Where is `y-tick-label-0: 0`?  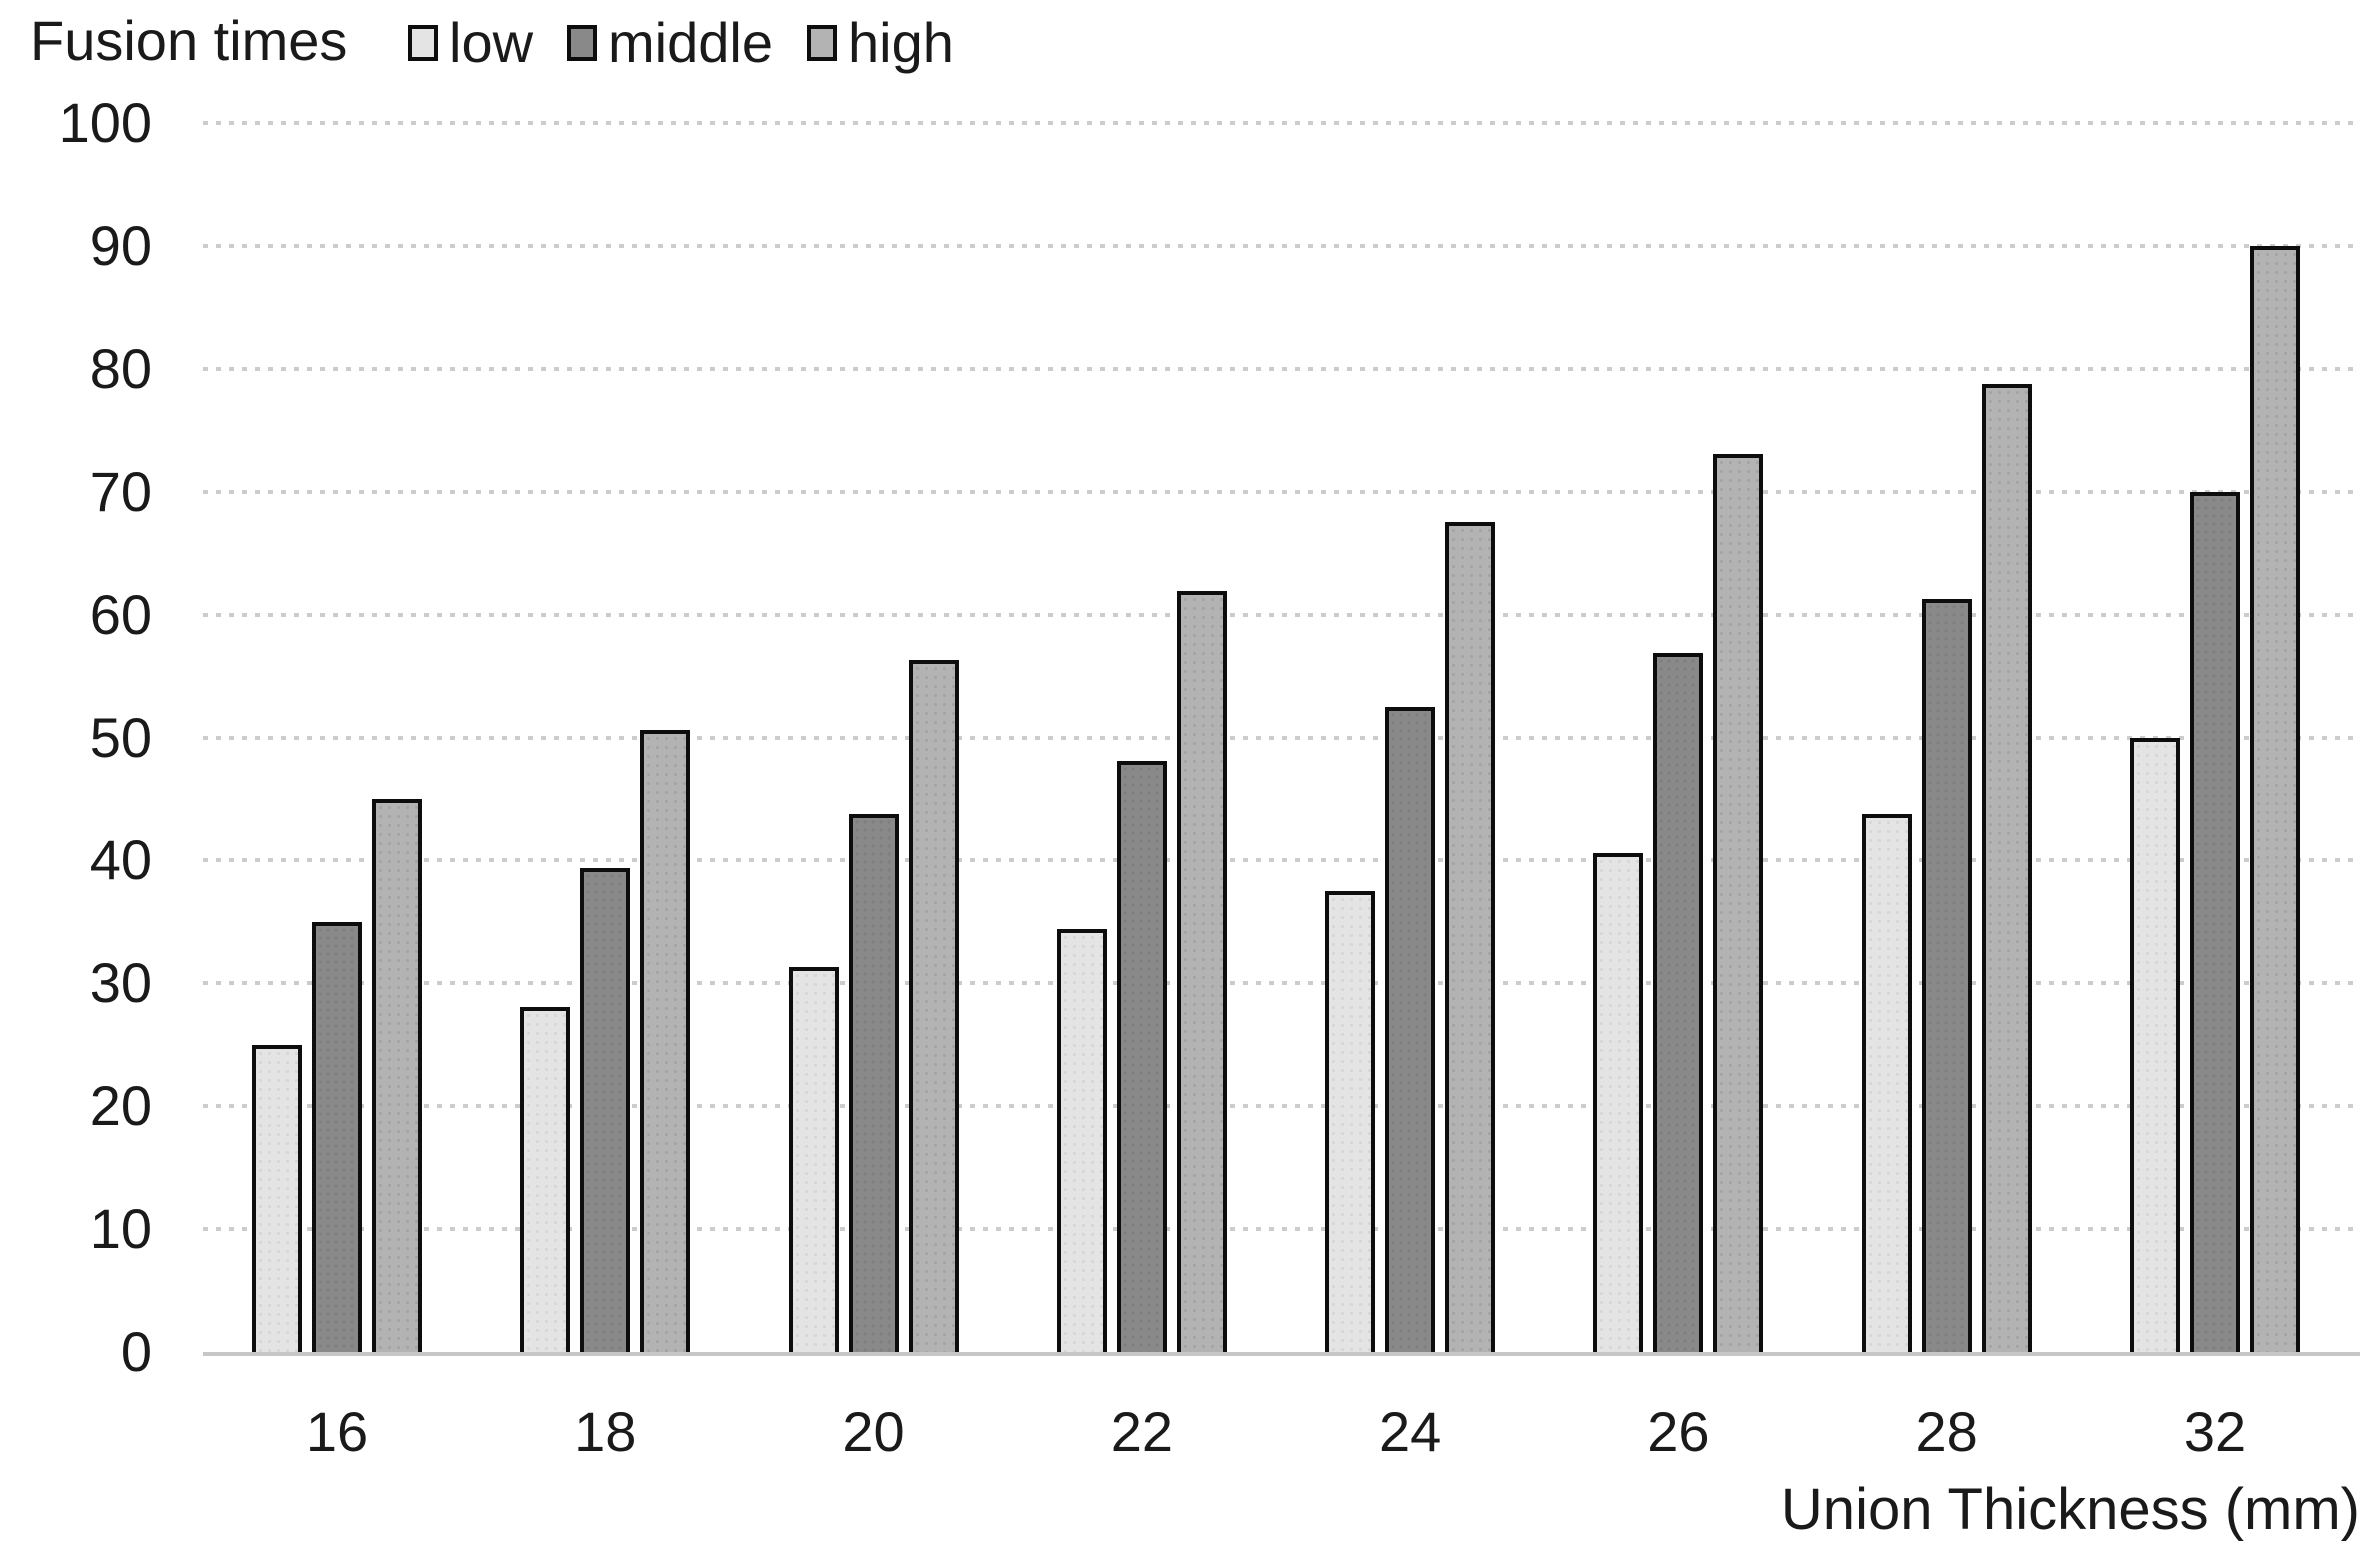 y-tick-label-0: 0 is located at coordinates (136, 1351).